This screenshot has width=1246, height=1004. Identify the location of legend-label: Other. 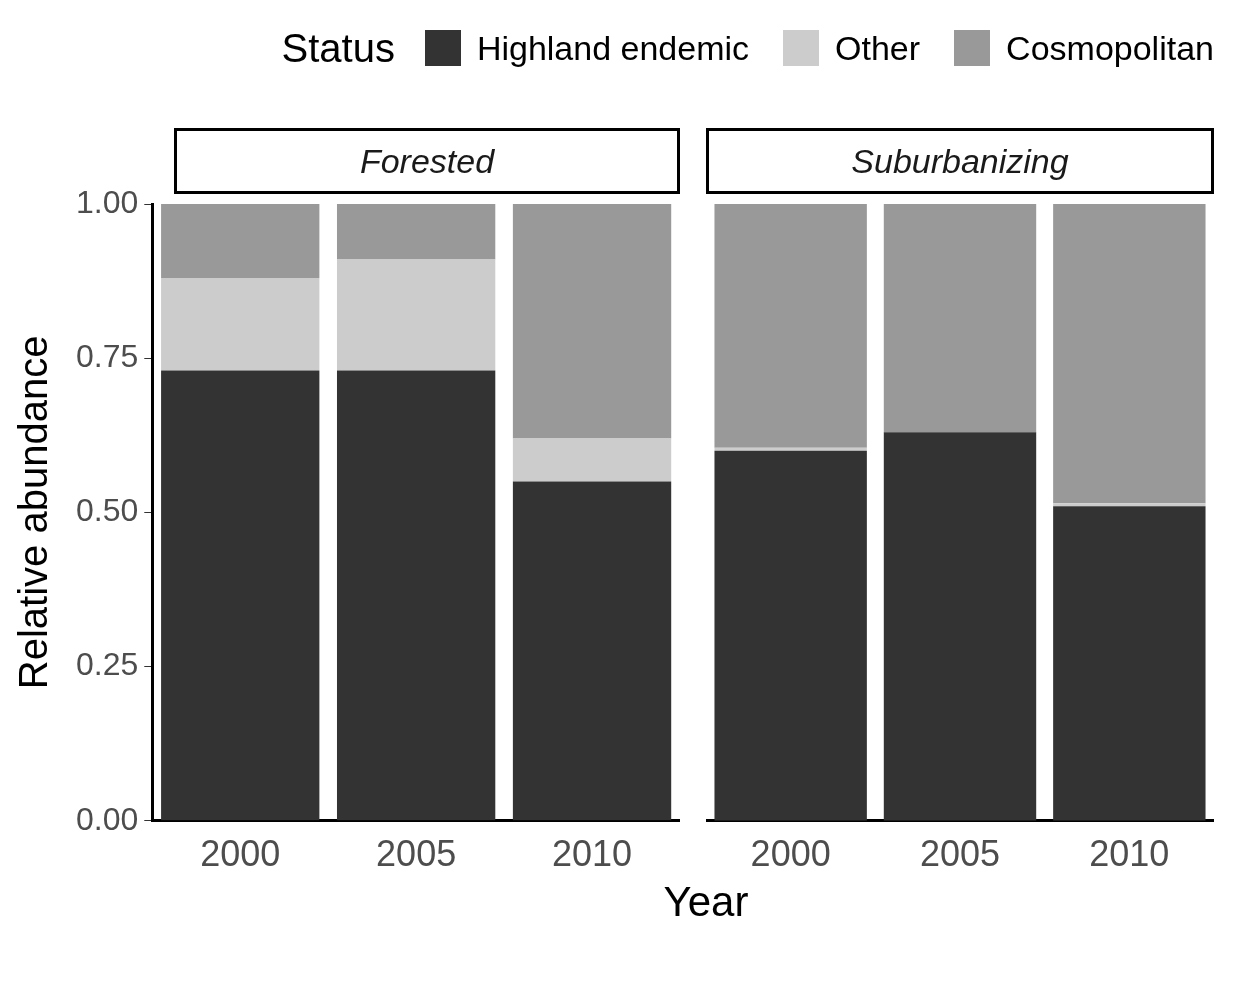
(878, 48).